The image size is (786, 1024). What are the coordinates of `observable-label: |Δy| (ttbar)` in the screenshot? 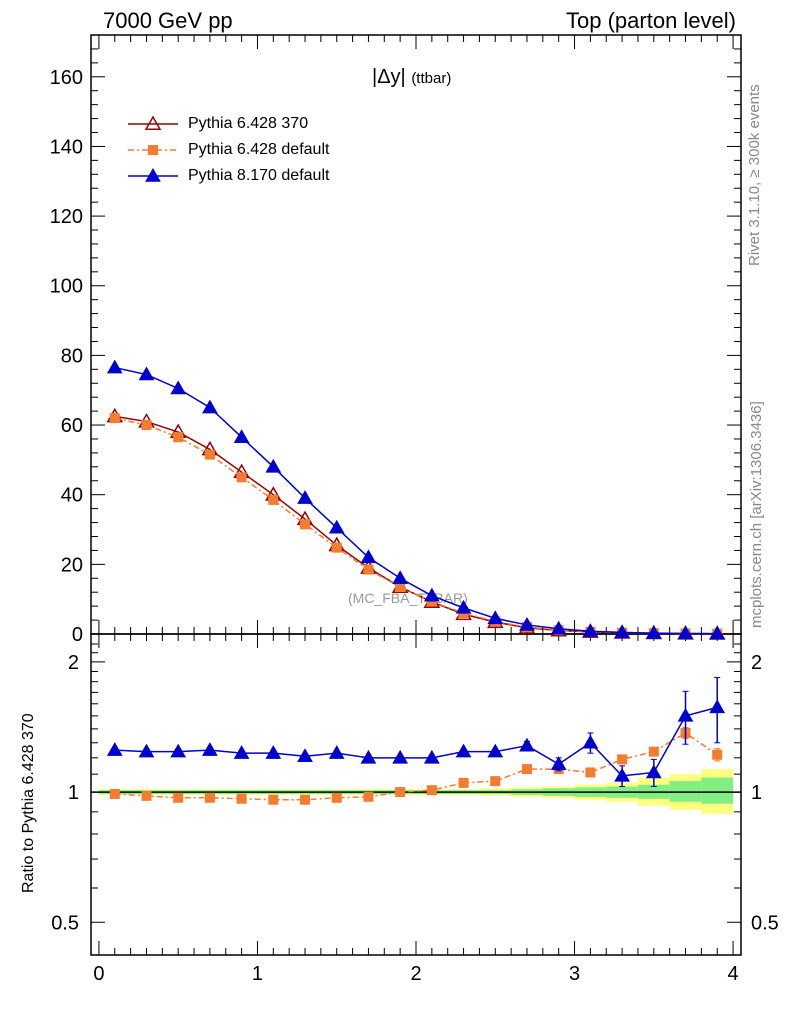 It's located at (411, 77).